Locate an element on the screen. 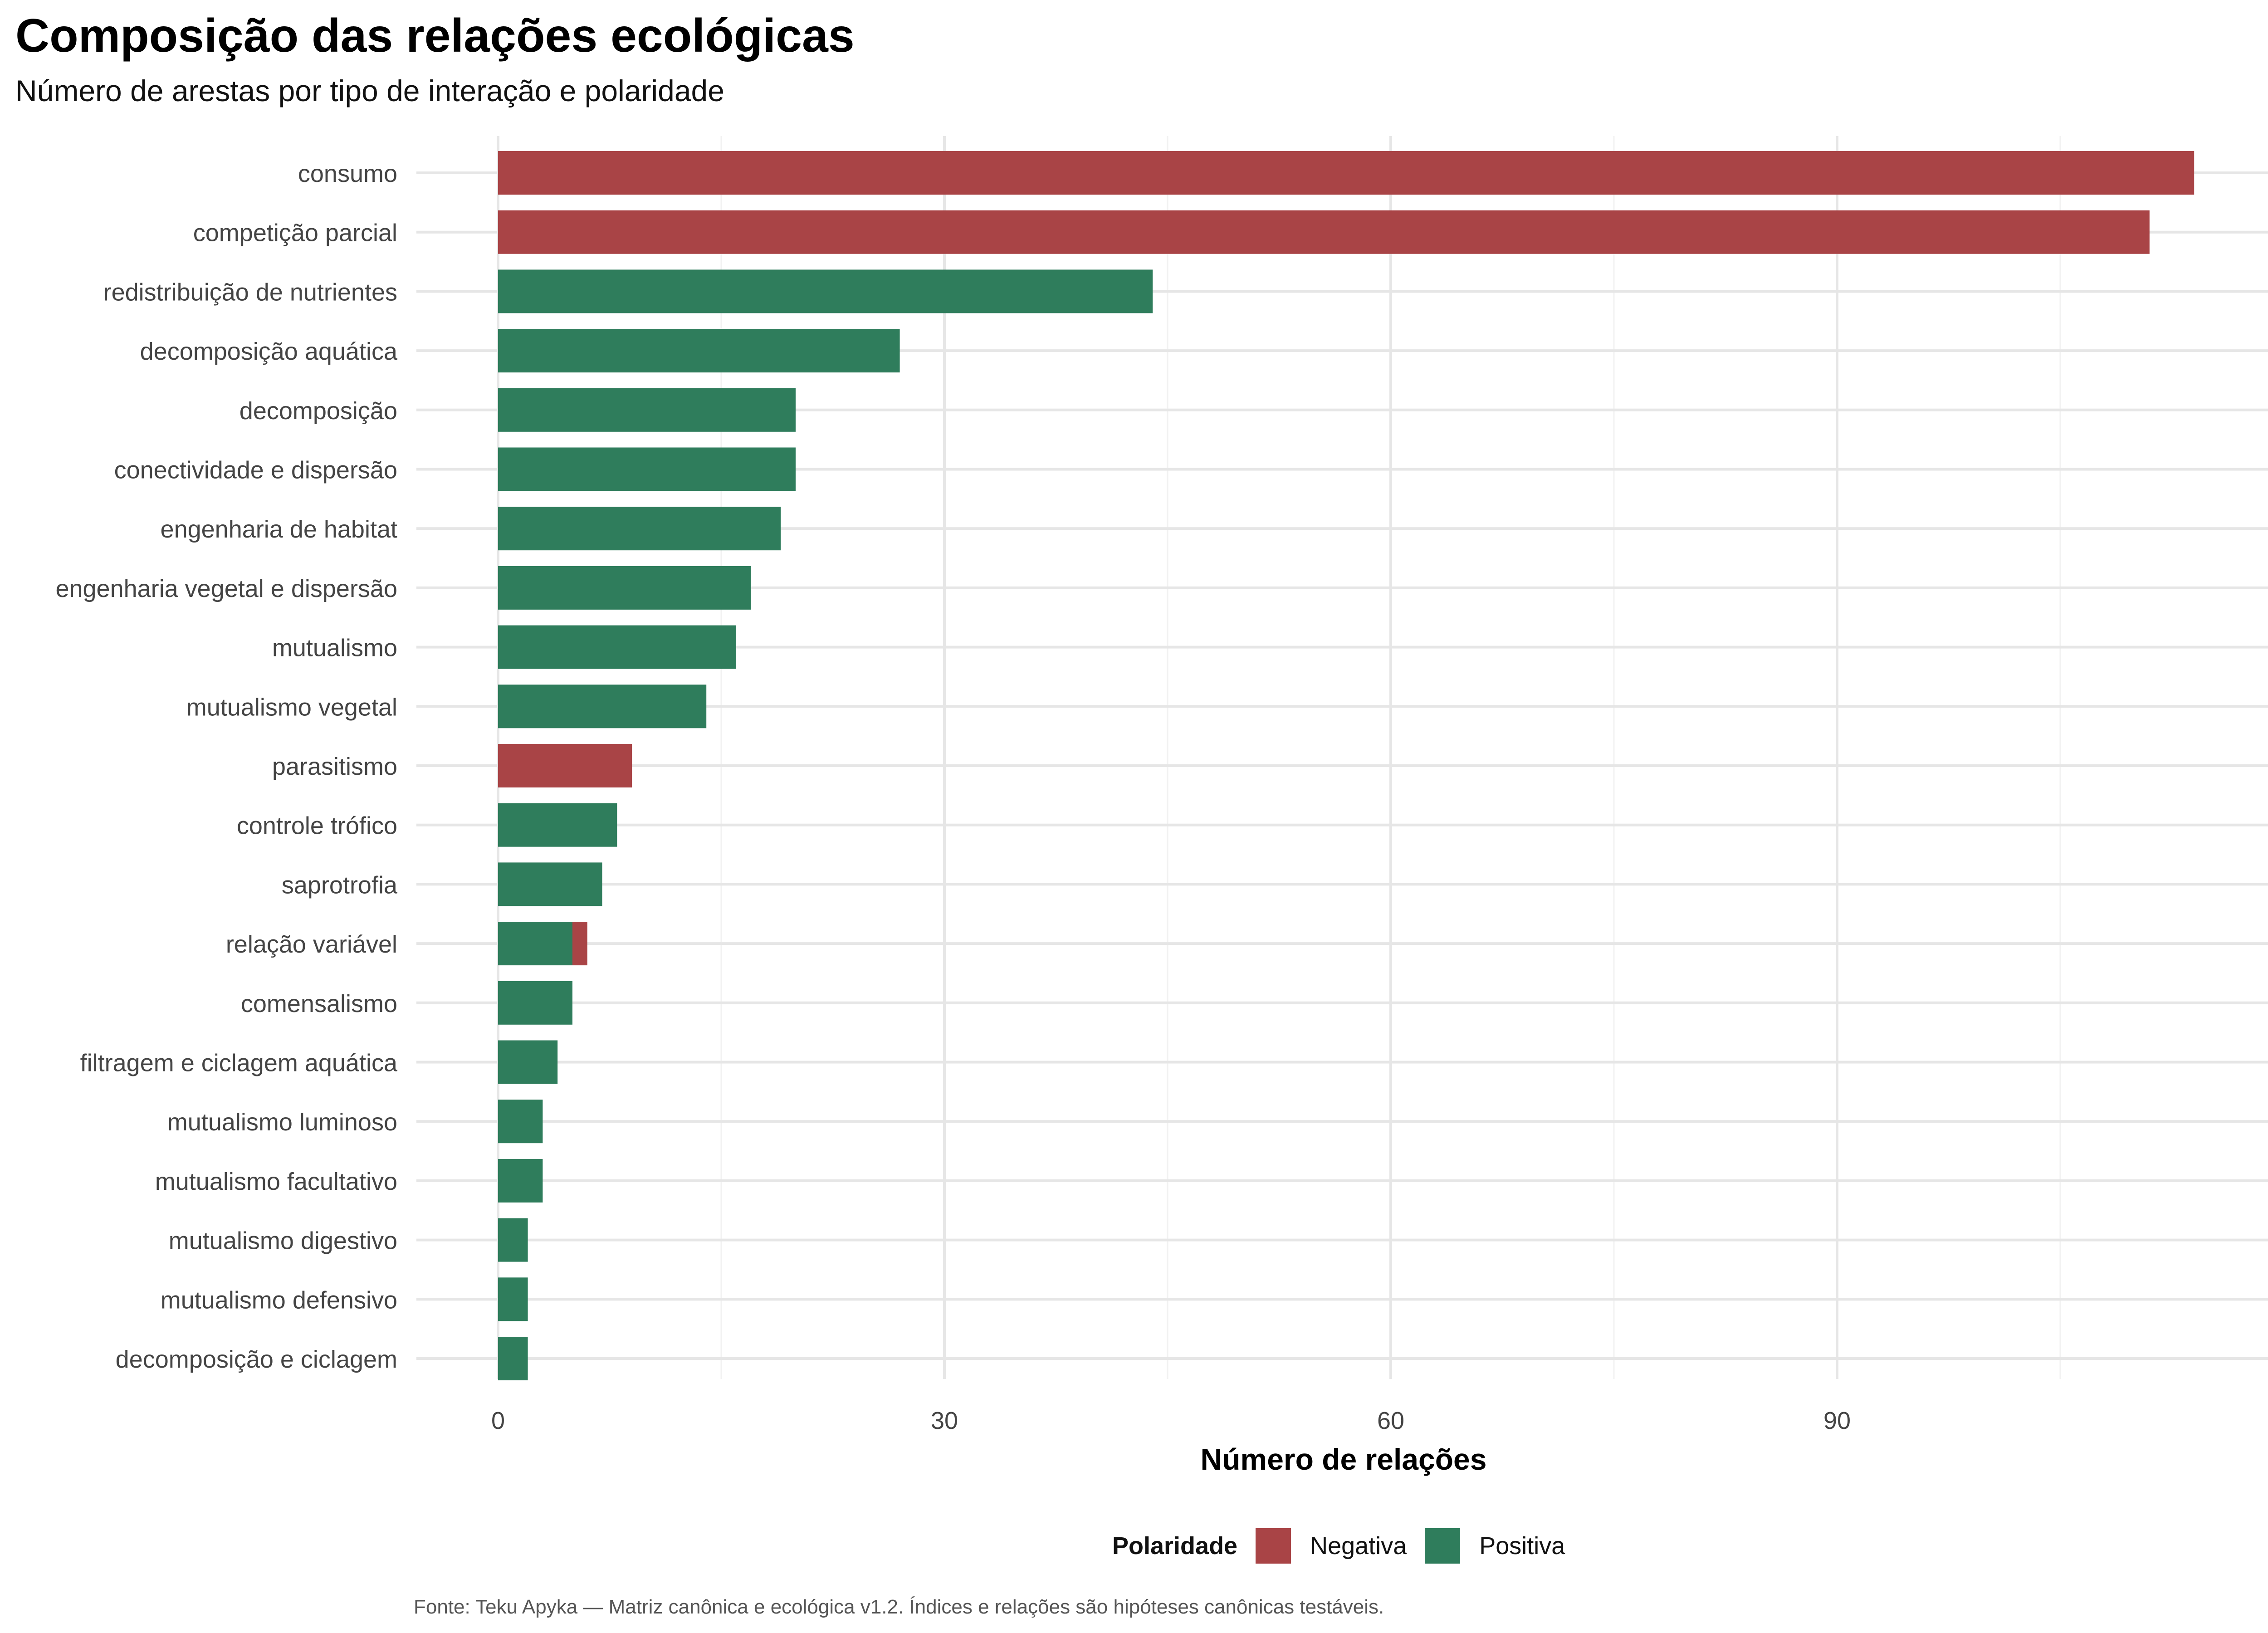  x-axis-title: Número de relações is located at coordinates (1344, 1459).